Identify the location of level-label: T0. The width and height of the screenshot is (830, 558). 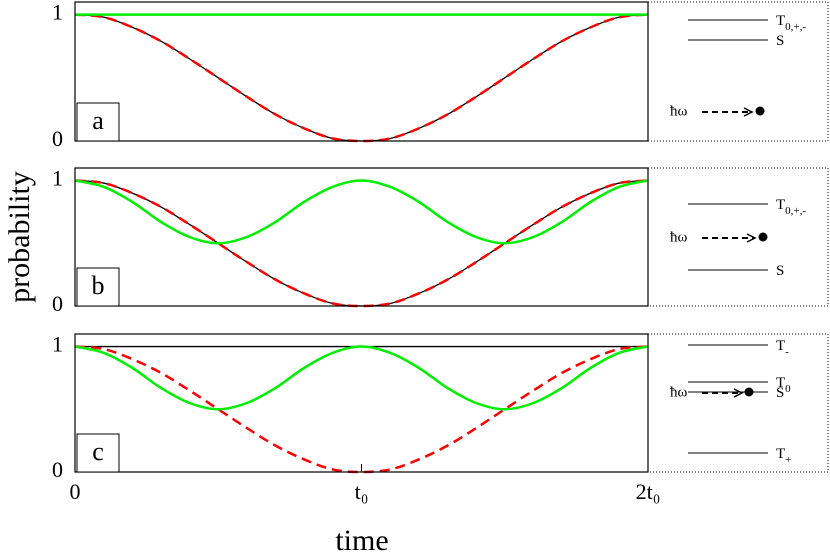
(783, 384).